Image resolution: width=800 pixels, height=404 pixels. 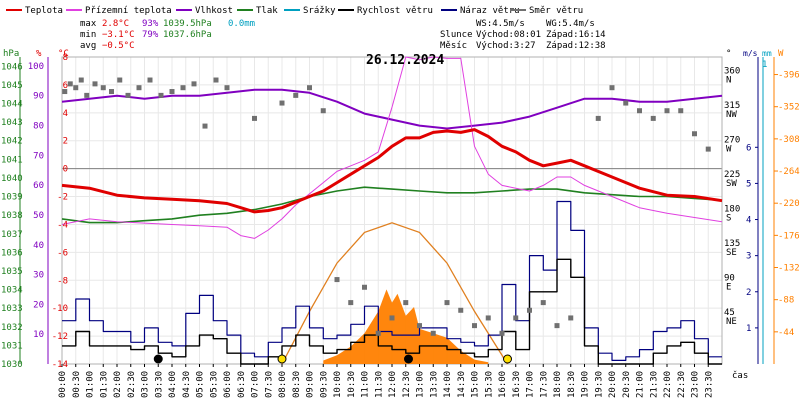 I want to click on solar-tick-label: -264, so click(x=789, y=172).